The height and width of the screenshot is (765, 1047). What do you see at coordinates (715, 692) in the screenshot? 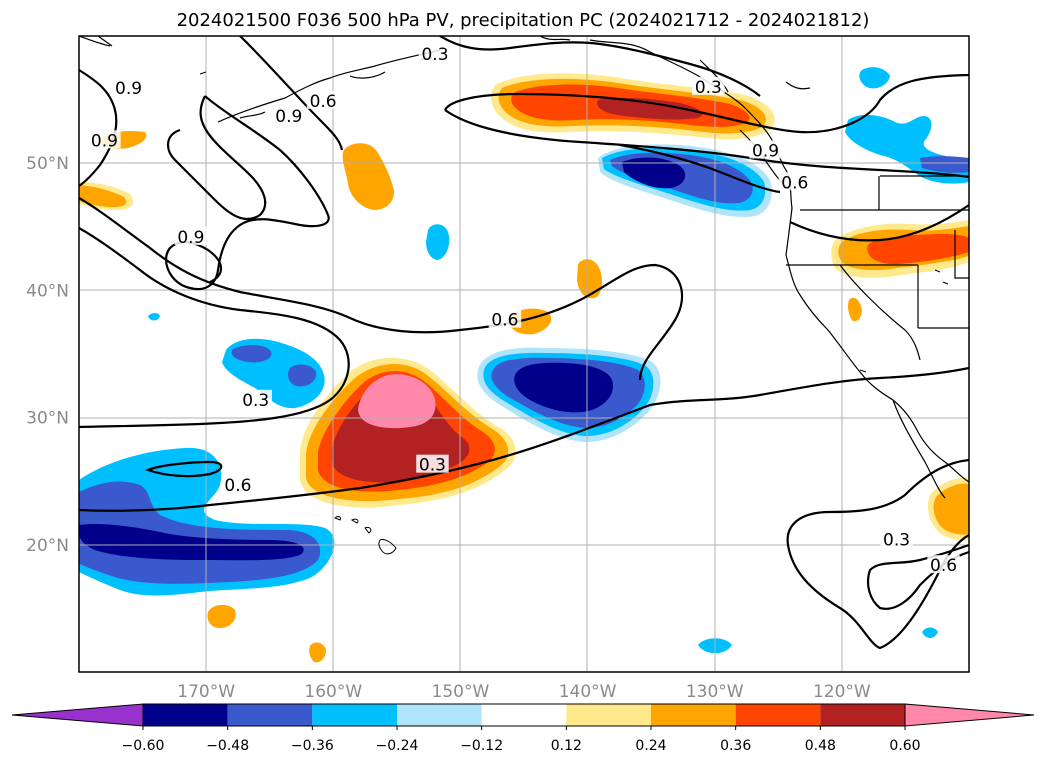
I see `lon-tick-label: 130°W` at bounding box center [715, 692].